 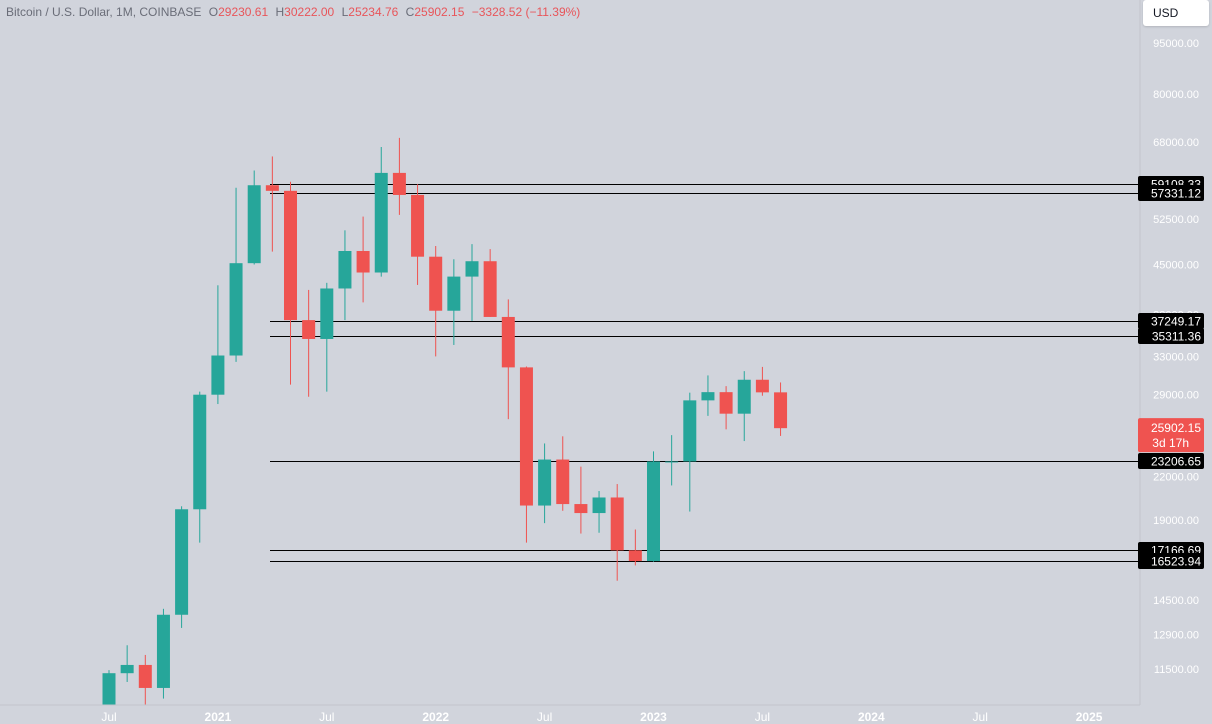 What do you see at coordinates (213, 12) in the screenshot?
I see `open-label: O` at bounding box center [213, 12].